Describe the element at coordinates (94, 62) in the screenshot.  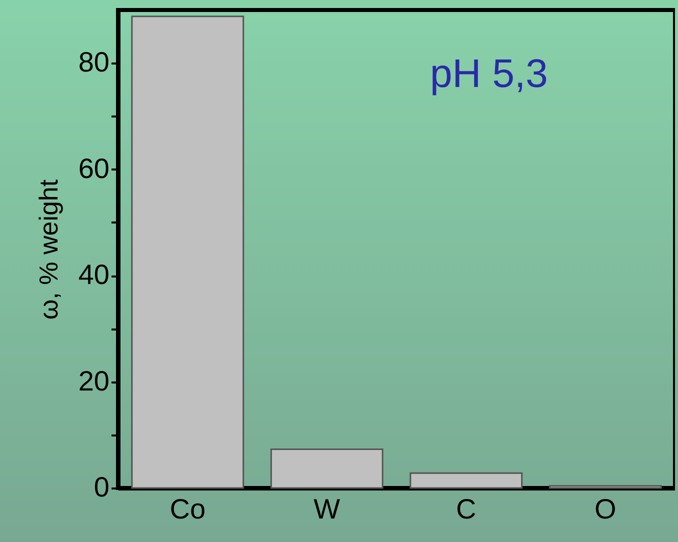
I see `y-tick-label: 80` at that location.